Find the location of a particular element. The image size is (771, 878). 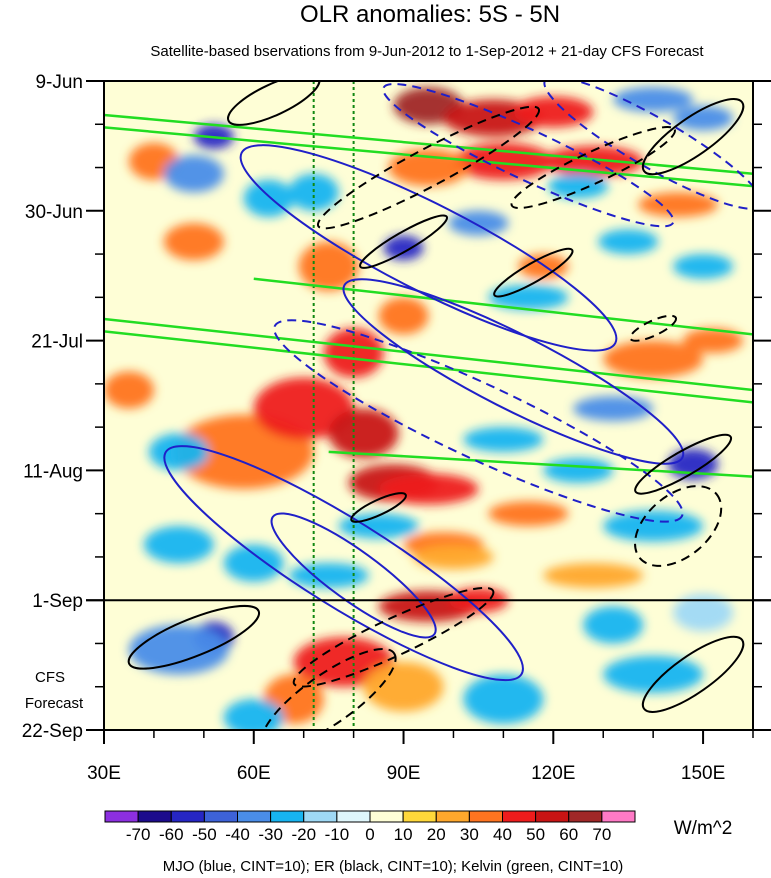

chart-title: OLR anomalies: 5S - 5N is located at coordinates (430, 14).